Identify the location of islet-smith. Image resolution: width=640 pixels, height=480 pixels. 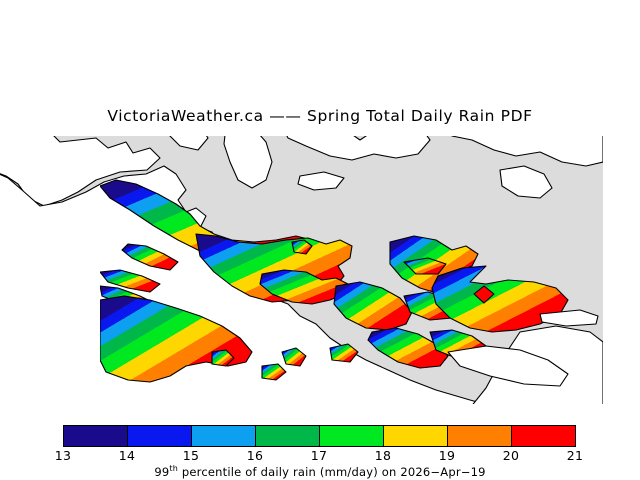
(344, 353).